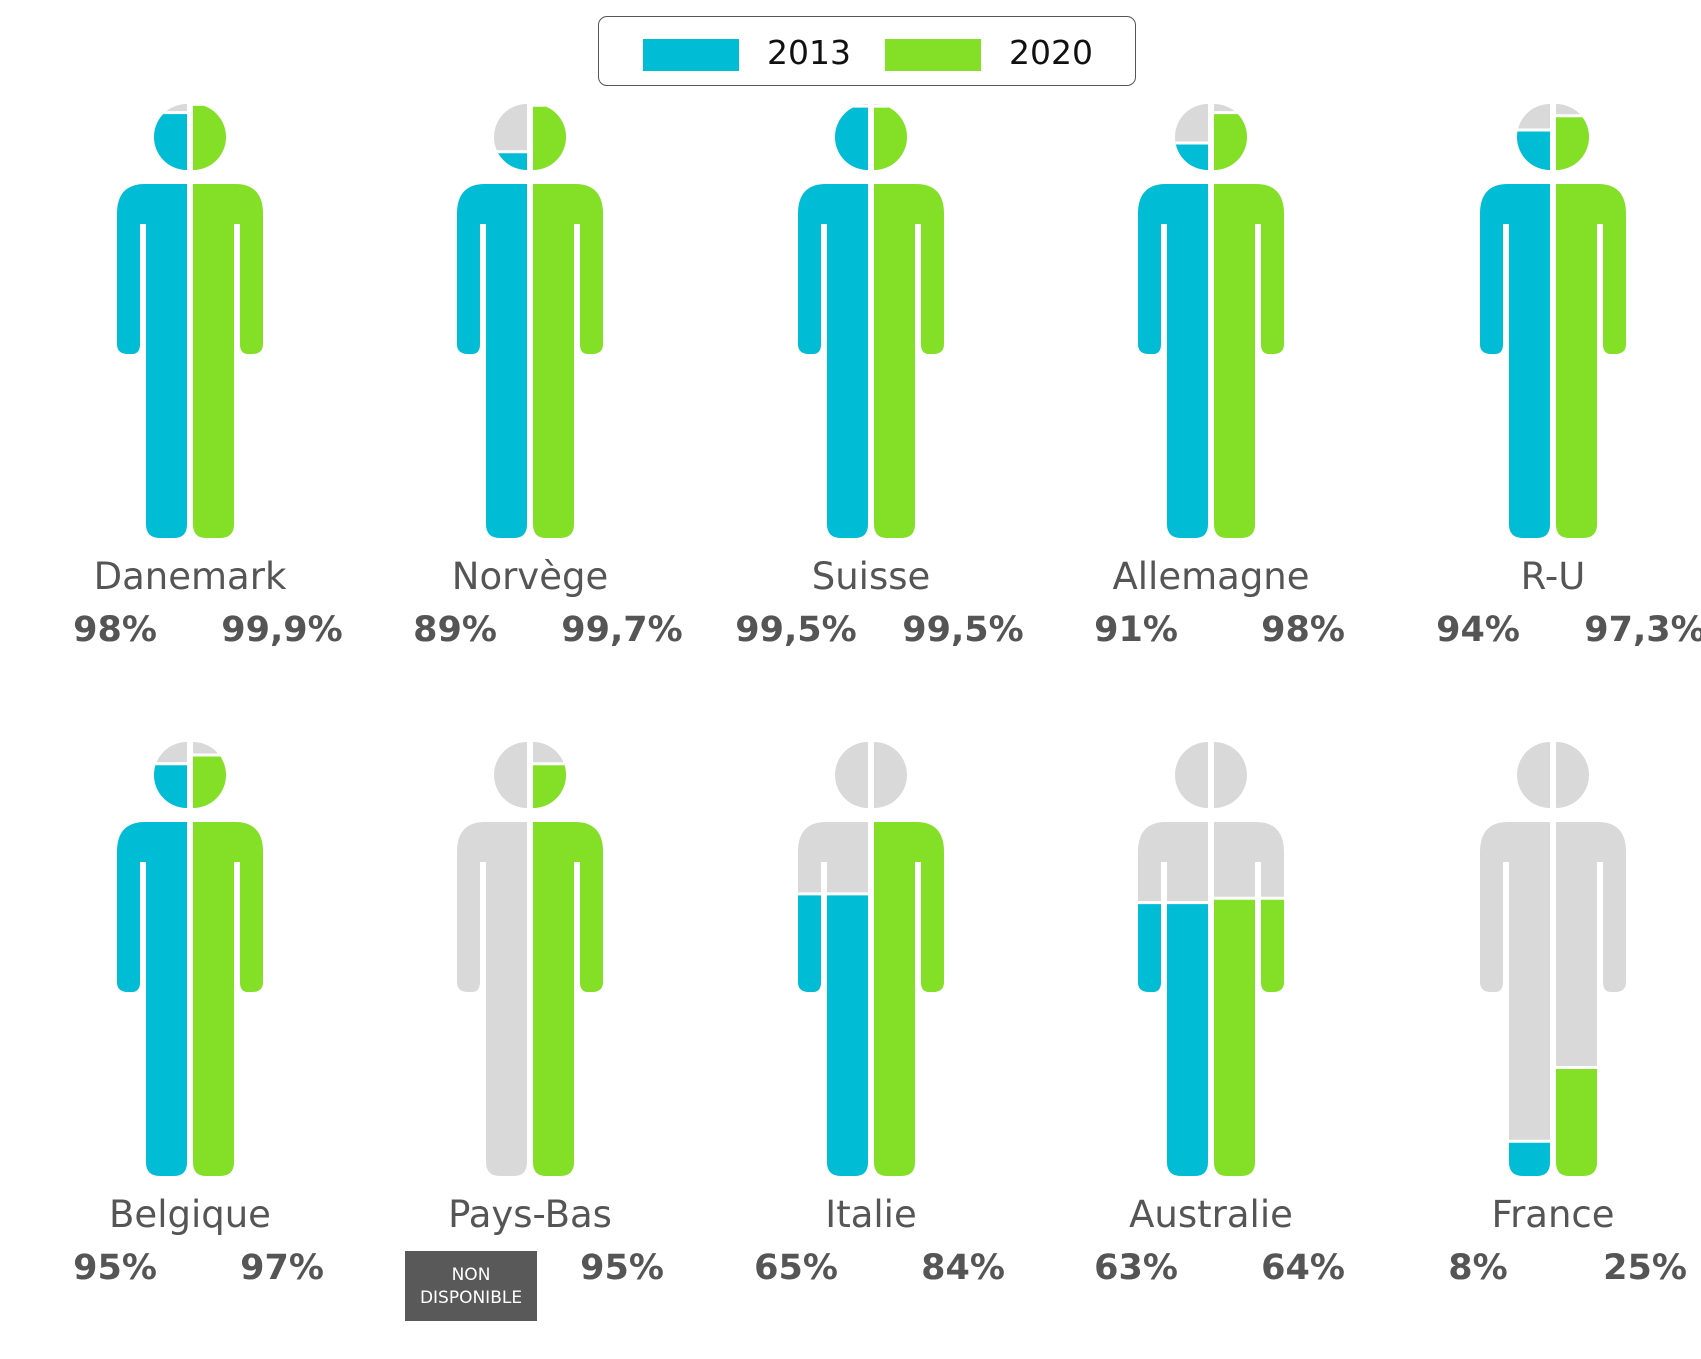 Image resolution: width=1701 pixels, height=1359 pixels. Describe the element at coordinates (870, 1214) in the screenshot. I see `country-name: Italie` at that location.